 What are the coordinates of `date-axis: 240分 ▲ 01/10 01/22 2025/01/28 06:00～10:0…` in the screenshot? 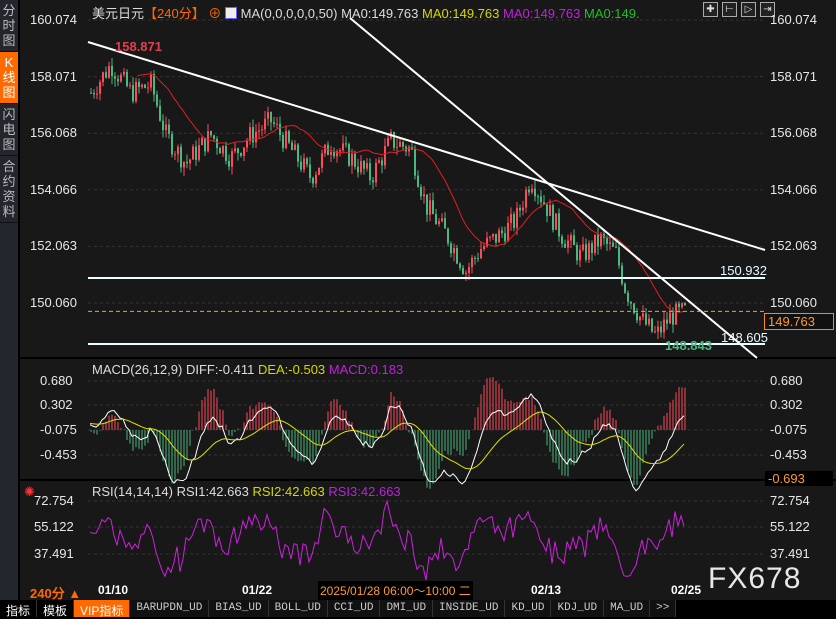 It's located at (428, 590).